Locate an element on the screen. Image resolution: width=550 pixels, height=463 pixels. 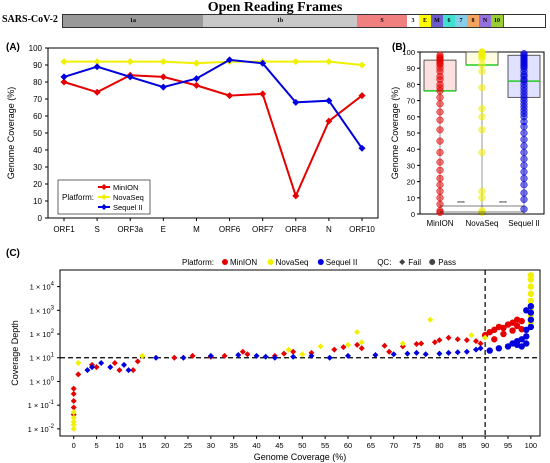
x-tick-label: 100 is located at coordinates (531, 445).